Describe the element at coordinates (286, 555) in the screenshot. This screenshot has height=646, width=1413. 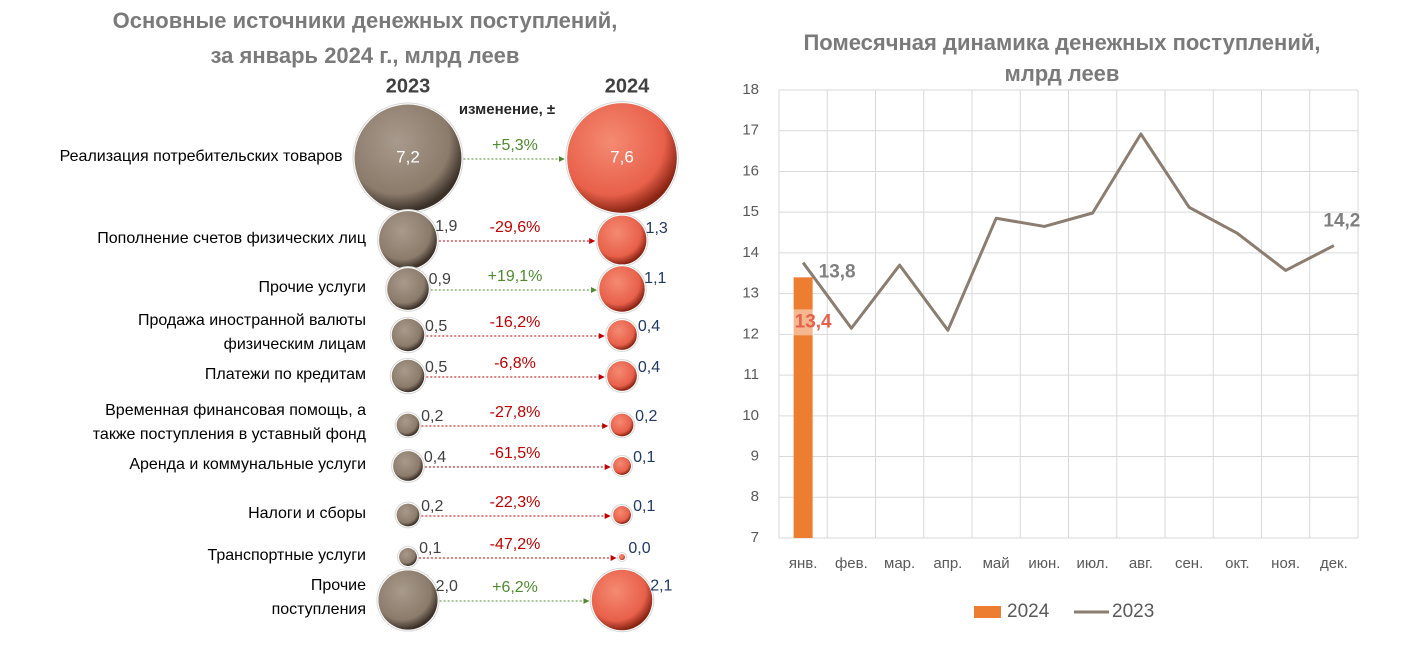
I see `category-label: Транспортные услуги` at that location.